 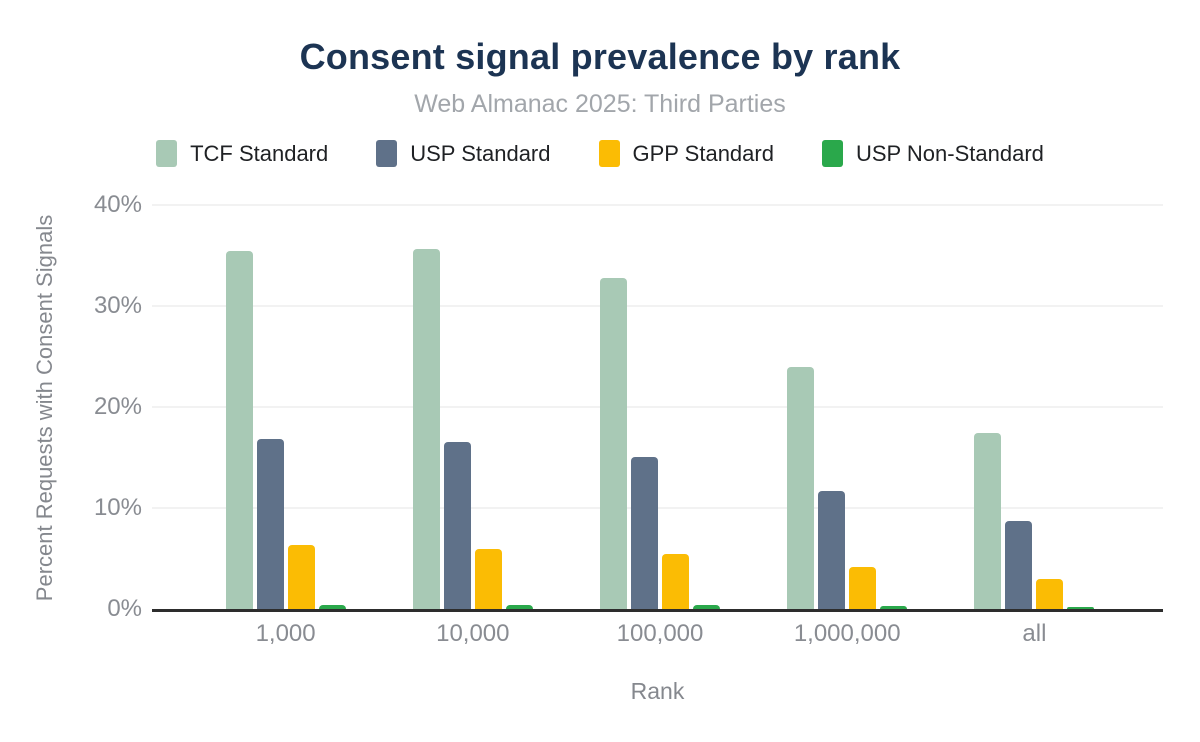 I want to click on legend-item-tcf-standard: TCF Standard, so click(x=242, y=153).